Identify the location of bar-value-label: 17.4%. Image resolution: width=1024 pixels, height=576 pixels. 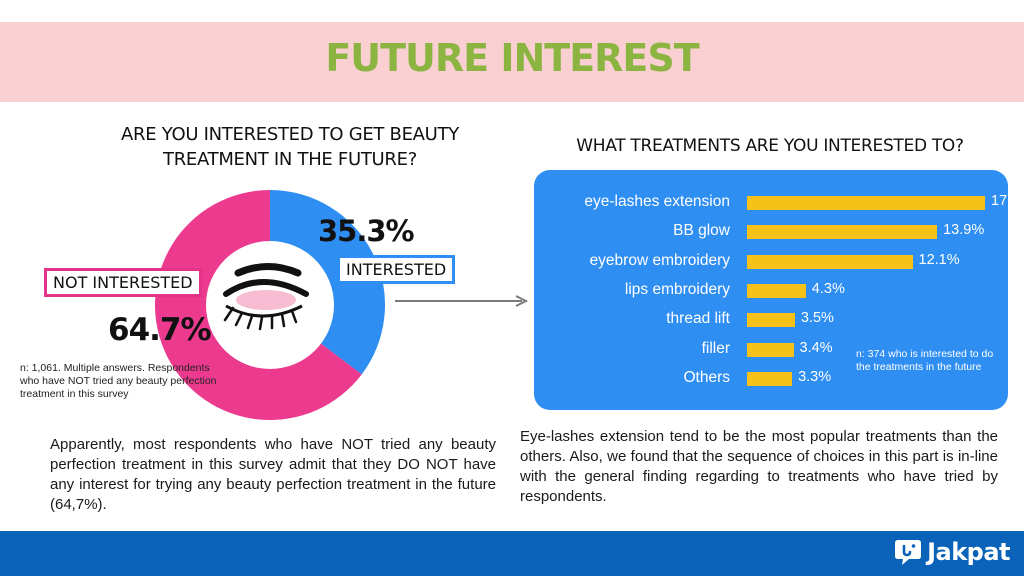
(1007, 201).